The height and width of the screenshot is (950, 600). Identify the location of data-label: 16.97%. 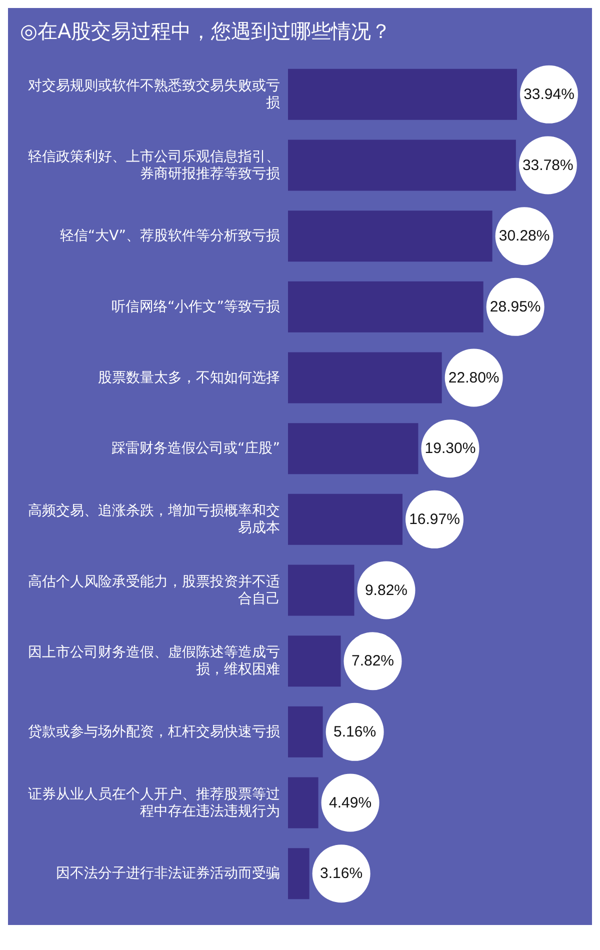
(434, 519).